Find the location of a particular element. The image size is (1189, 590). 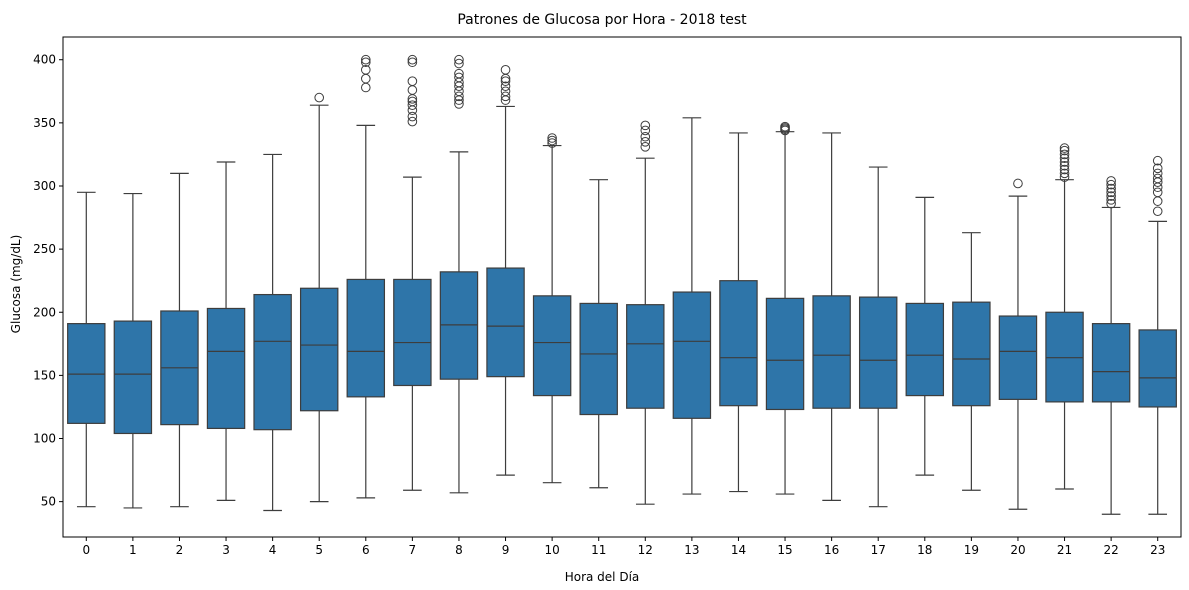

x-tick-label: 17 is located at coordinates (878, 550).